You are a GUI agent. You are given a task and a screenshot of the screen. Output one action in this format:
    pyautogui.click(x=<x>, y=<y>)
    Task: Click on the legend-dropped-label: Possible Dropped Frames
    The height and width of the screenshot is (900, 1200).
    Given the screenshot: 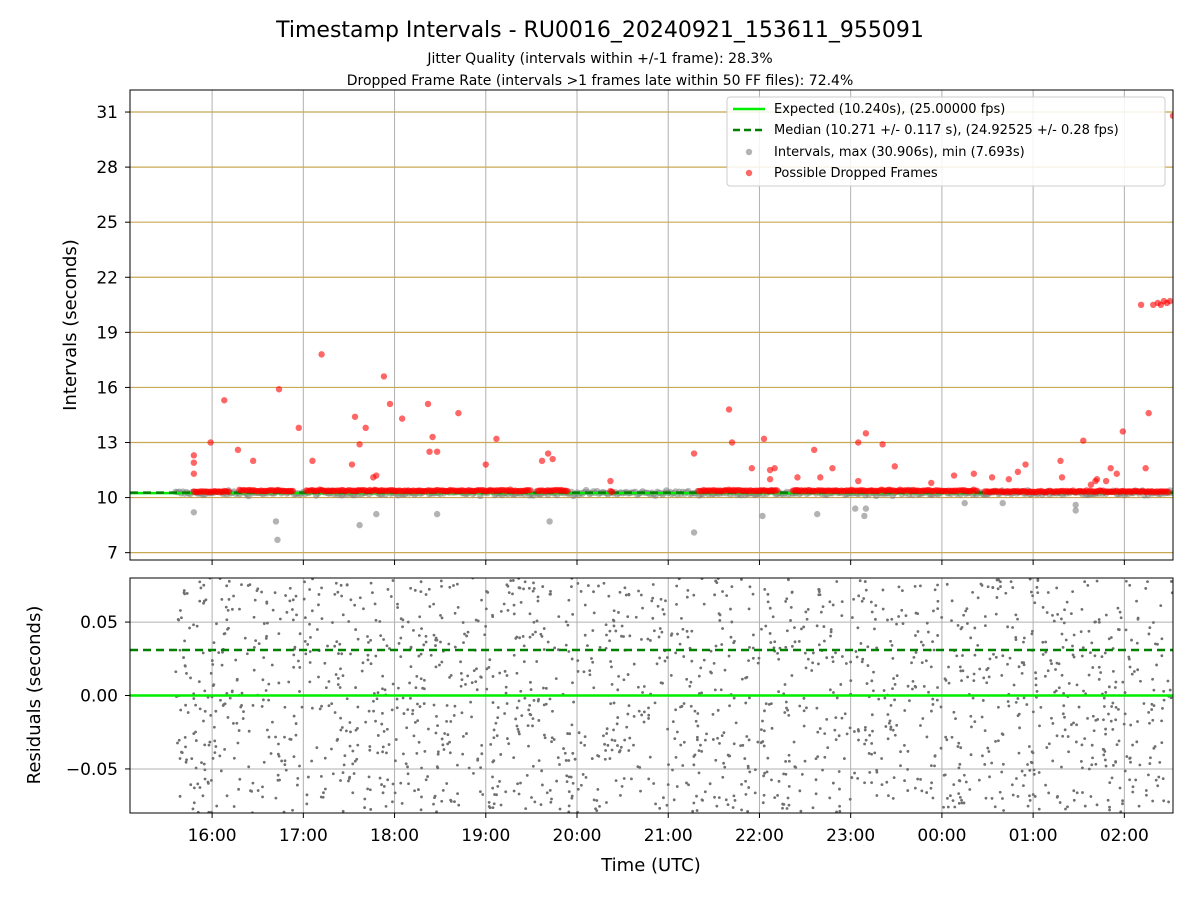 What is the action you would take?
    pyautogui.click(x=856, y=173)
    